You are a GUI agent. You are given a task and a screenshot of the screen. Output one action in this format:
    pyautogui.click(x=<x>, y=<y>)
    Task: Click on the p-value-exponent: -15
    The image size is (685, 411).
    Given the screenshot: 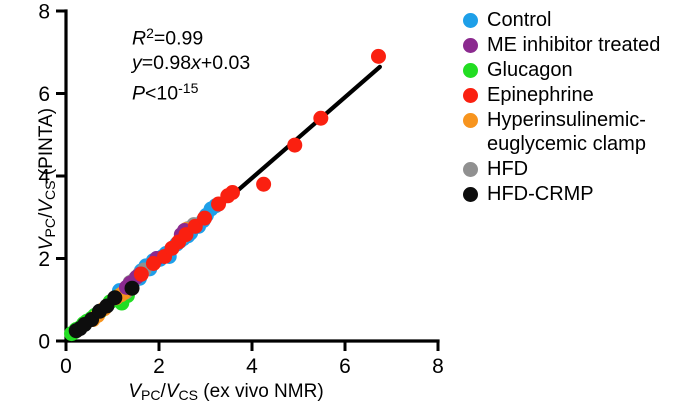 What is the action you would take?
    pyautogui.click(x=188, y=88)
    